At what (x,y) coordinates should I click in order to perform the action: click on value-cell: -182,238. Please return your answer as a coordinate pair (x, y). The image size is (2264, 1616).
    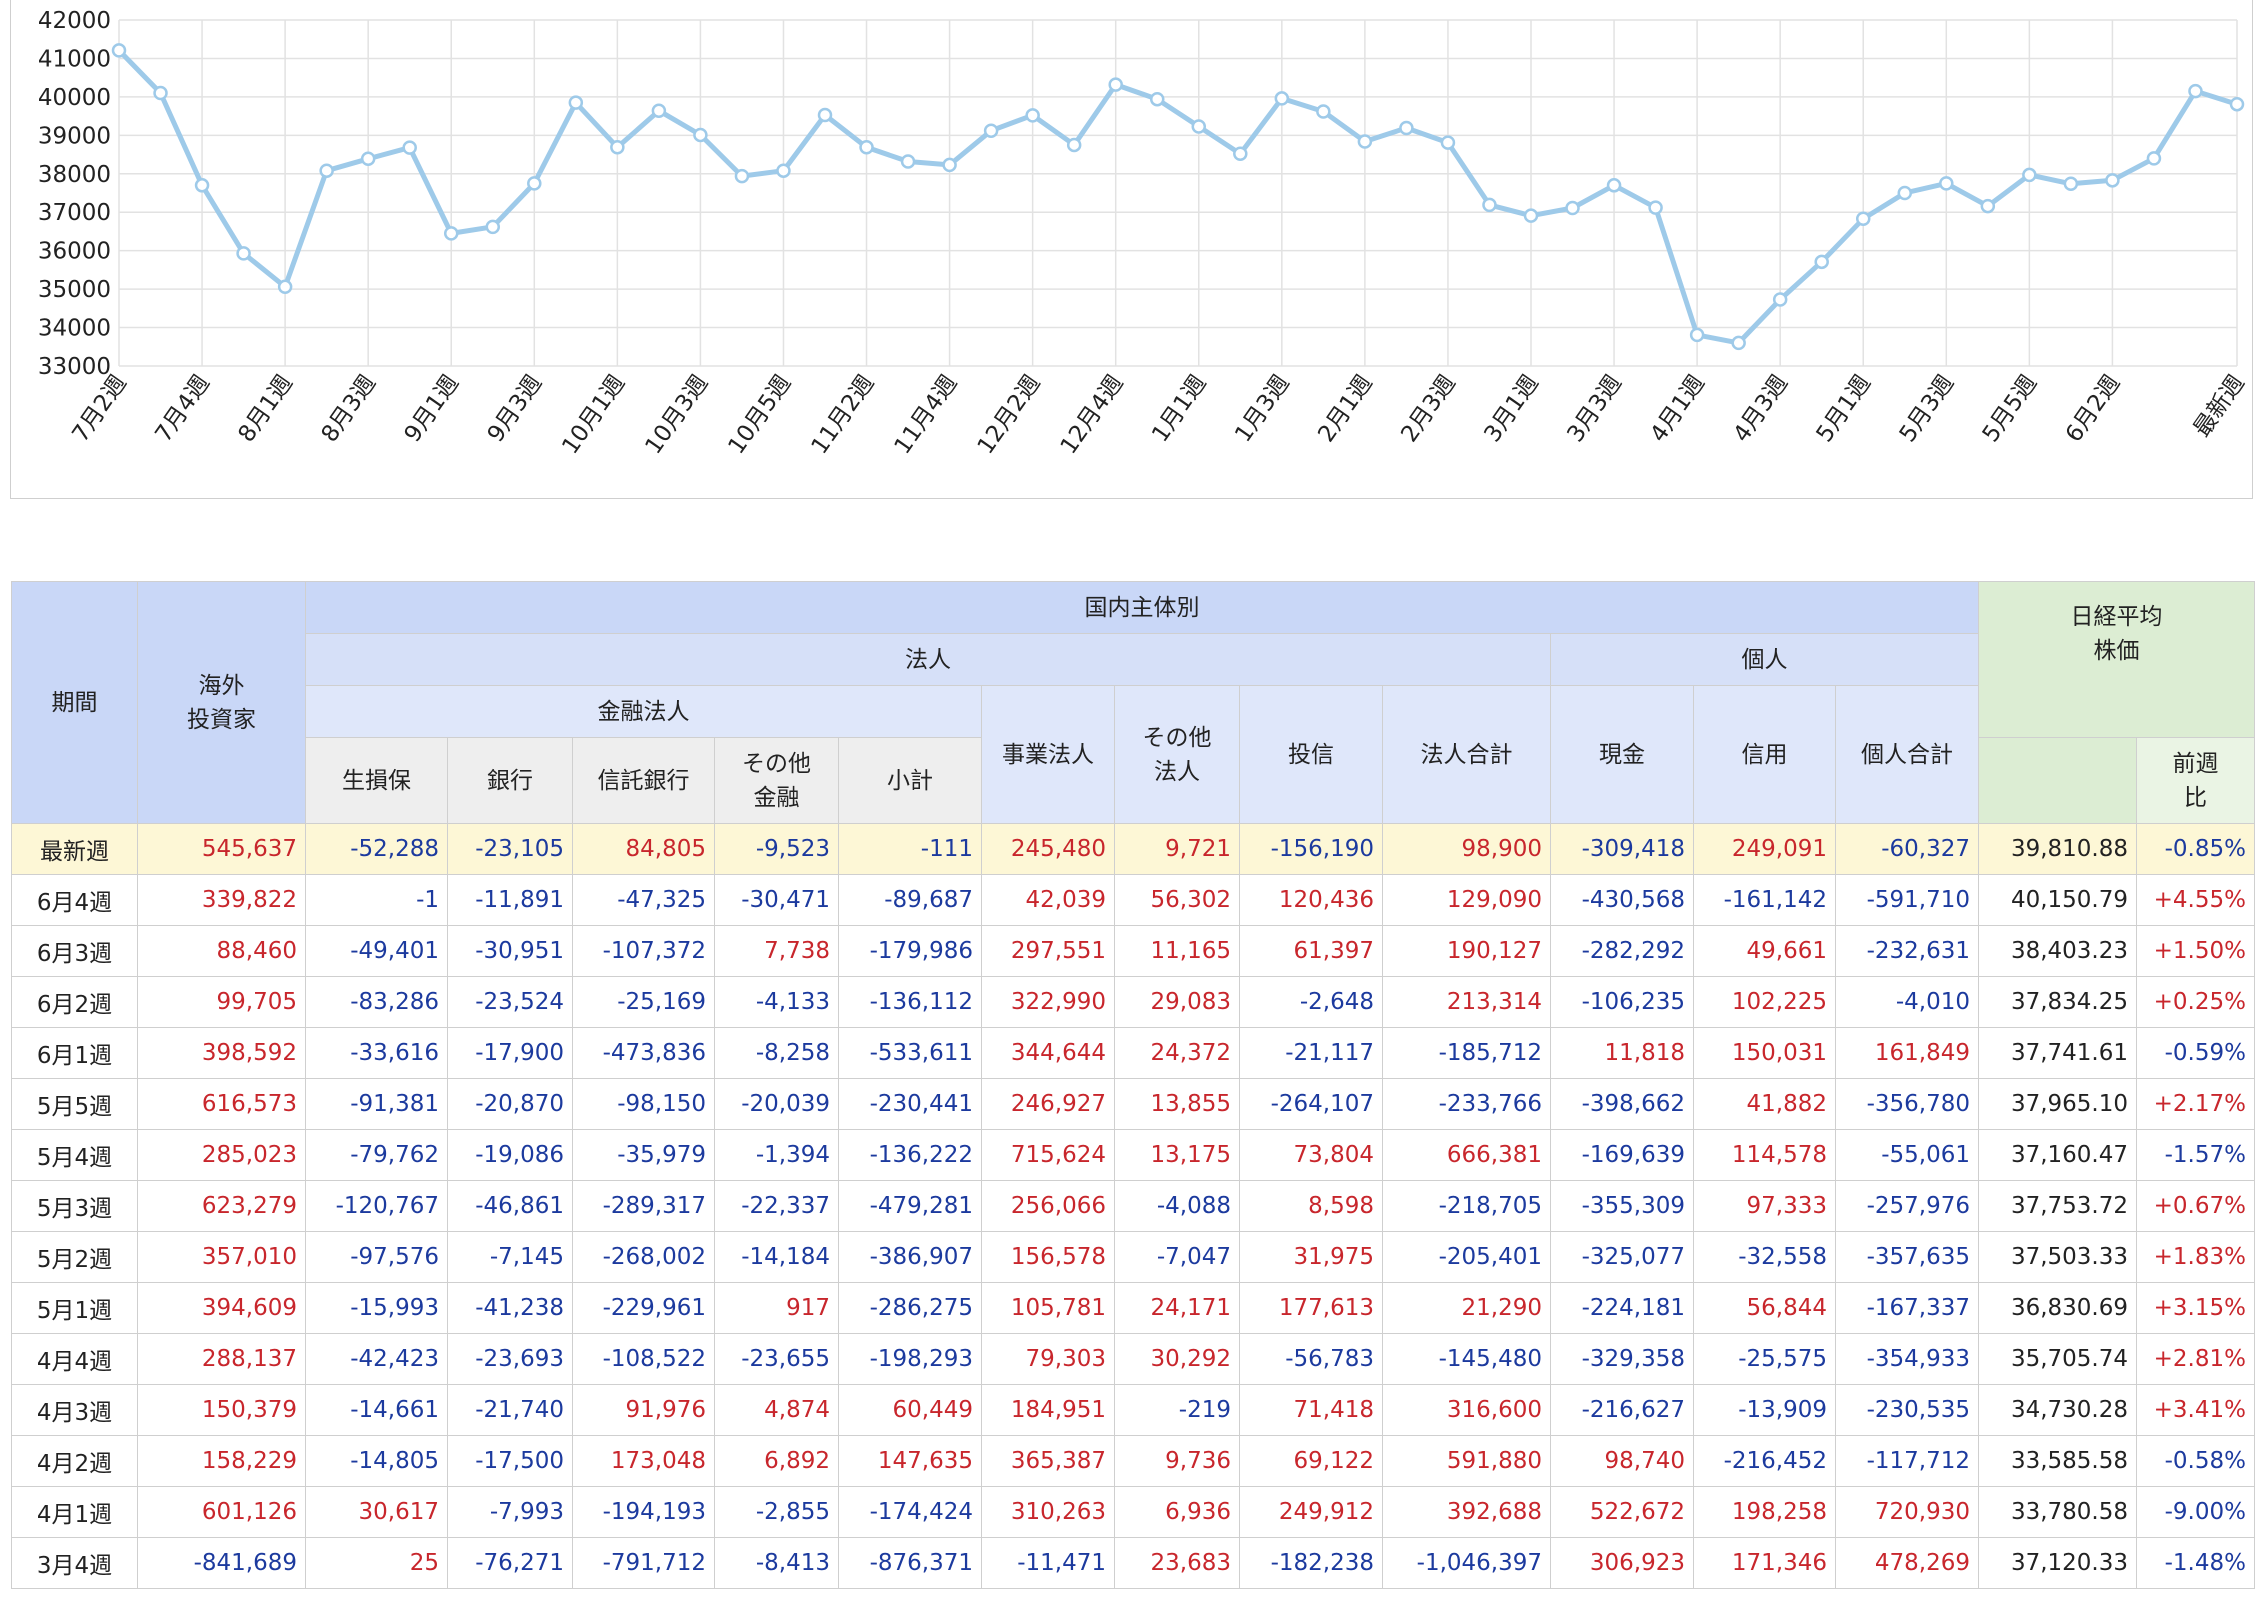
    Looking at the image, I should click on (1311, 1563).